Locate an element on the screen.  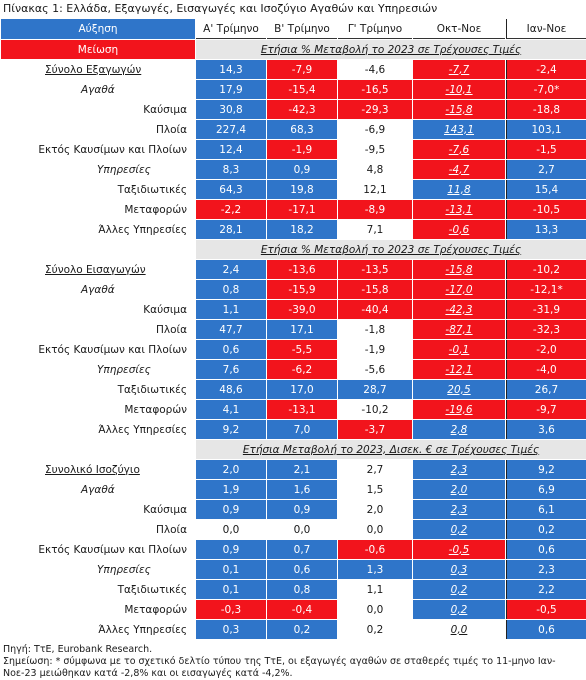
value-cell: -5,5 is located at coordinates (302, 349).